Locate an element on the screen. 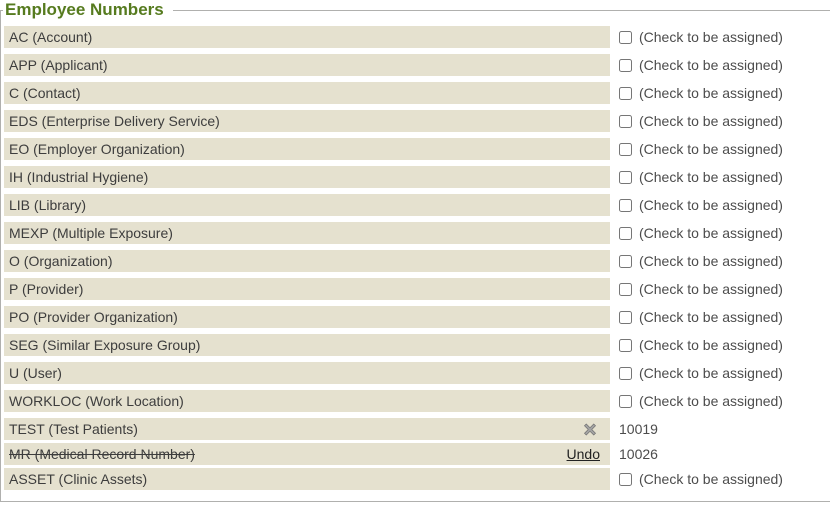  number-type-cell: O (Organization) is located at coordinates (307, 261).